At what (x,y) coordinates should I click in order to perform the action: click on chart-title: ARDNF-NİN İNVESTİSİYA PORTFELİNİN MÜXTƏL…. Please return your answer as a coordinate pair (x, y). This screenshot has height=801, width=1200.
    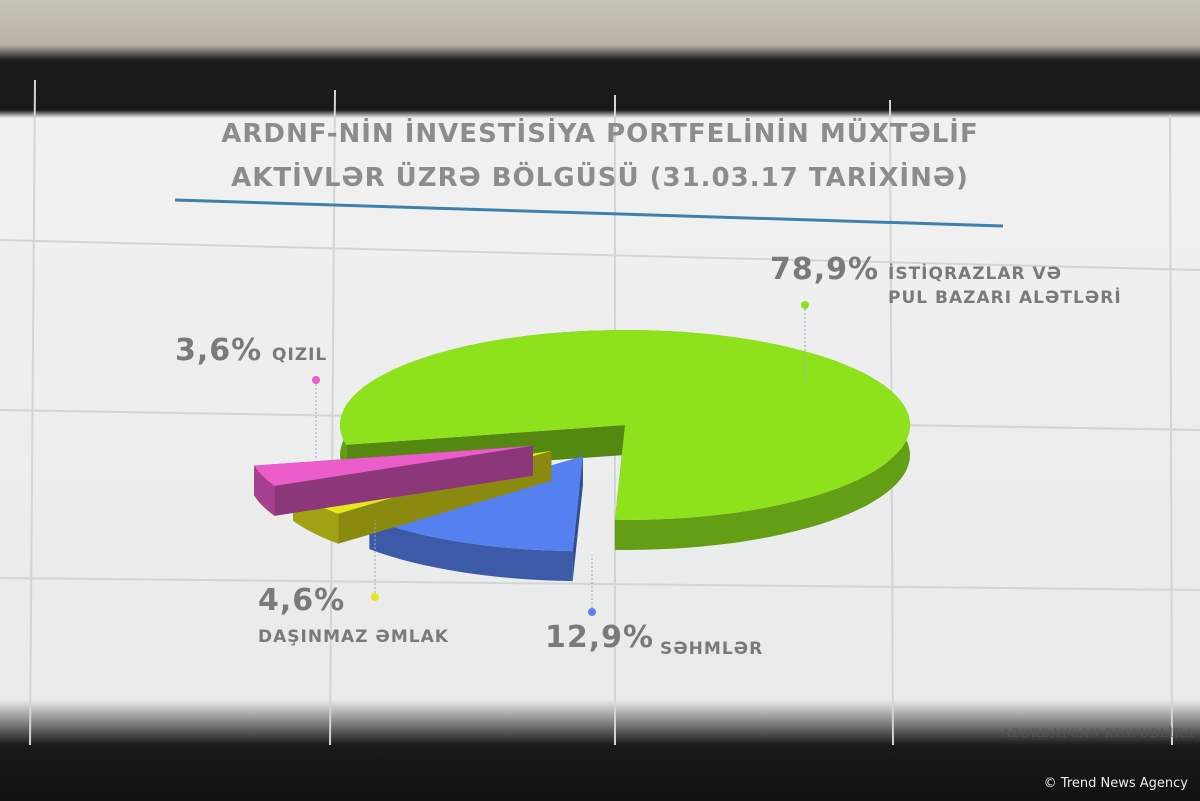
    Looking at the image, I should click on (600, 156).